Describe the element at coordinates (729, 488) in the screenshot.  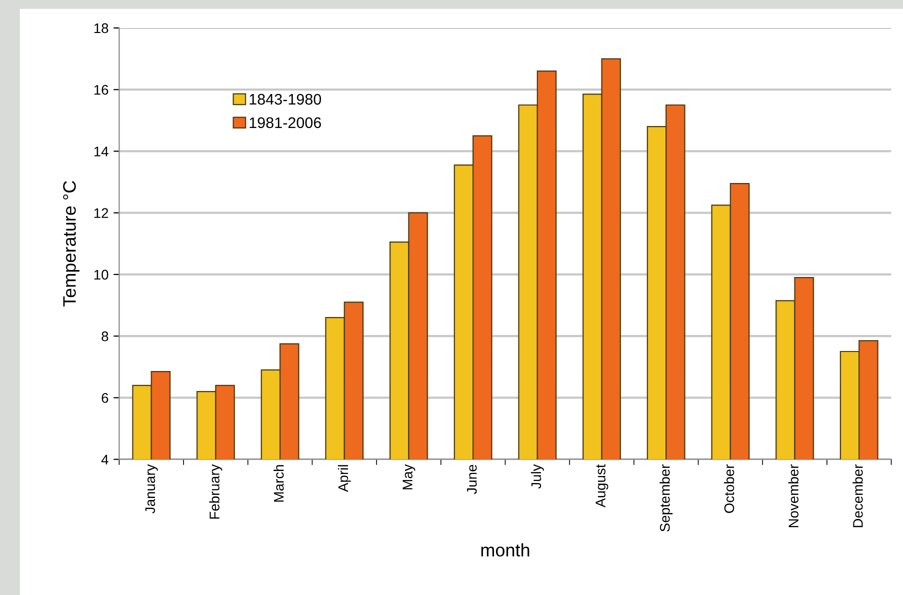
I see `x-tick-label: October` at that location.